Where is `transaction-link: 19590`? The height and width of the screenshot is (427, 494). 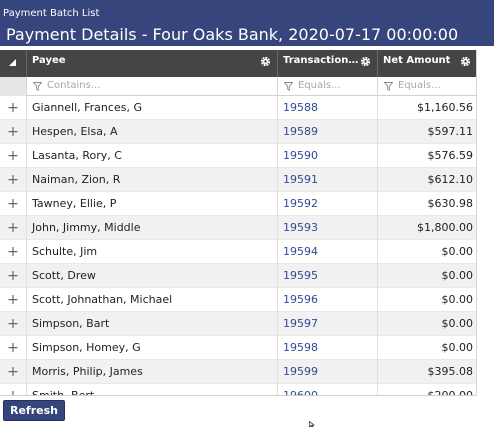 transaction-link: 19590 is located at coordinates (328, 156).